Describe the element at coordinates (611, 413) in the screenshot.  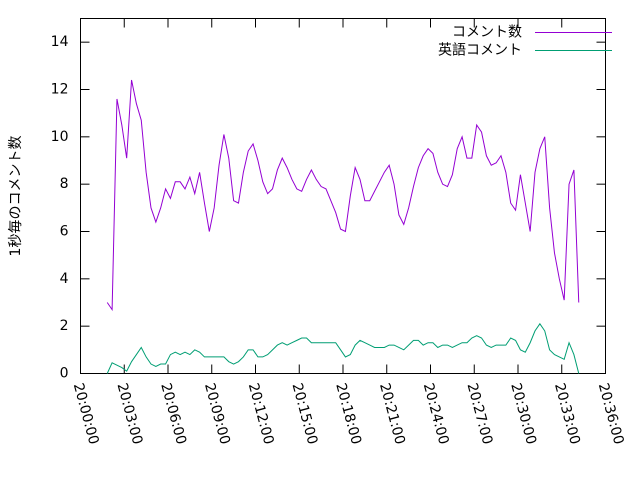
I see `x-tick-label: 20:36:00` at that location.